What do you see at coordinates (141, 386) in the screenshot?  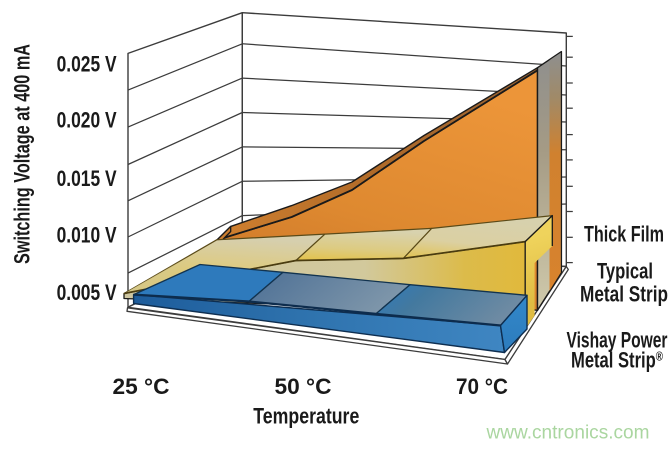 I see `svg-text: 25 °C` at bounding box center [141, 386].